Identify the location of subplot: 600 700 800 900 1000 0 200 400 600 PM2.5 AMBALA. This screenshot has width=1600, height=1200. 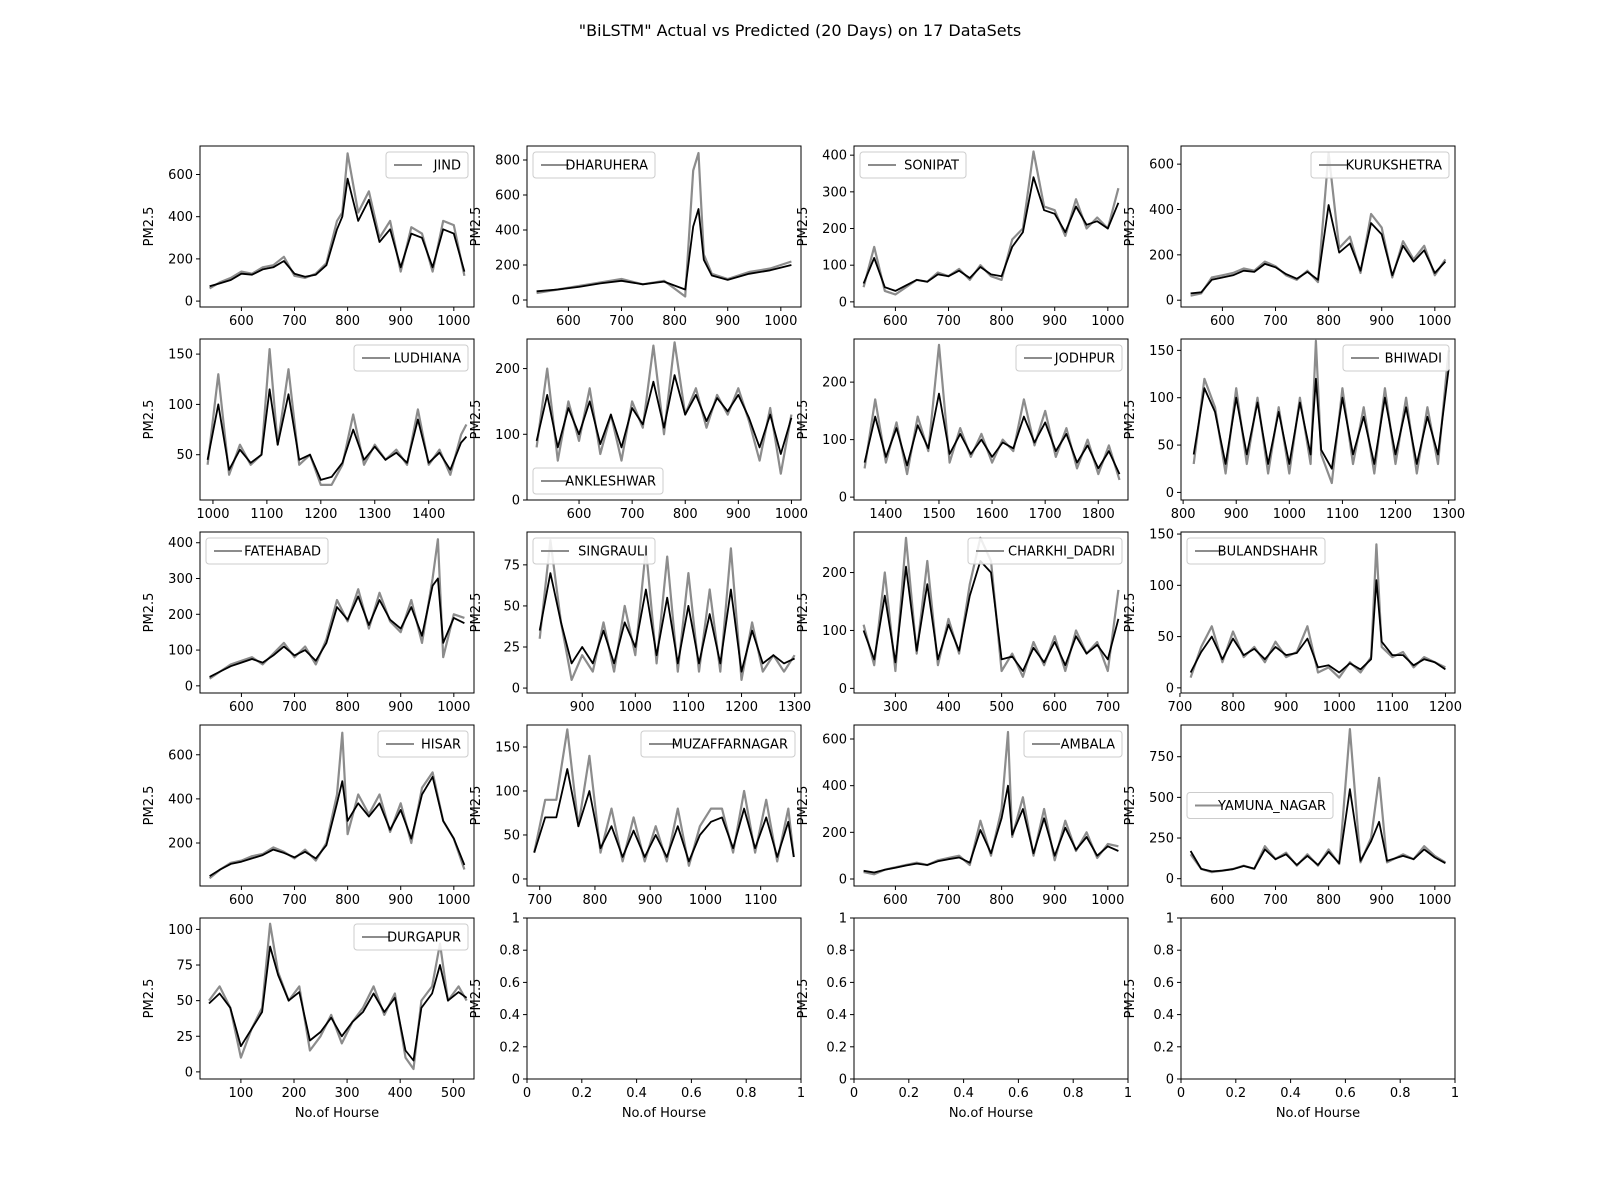
(962, 816).